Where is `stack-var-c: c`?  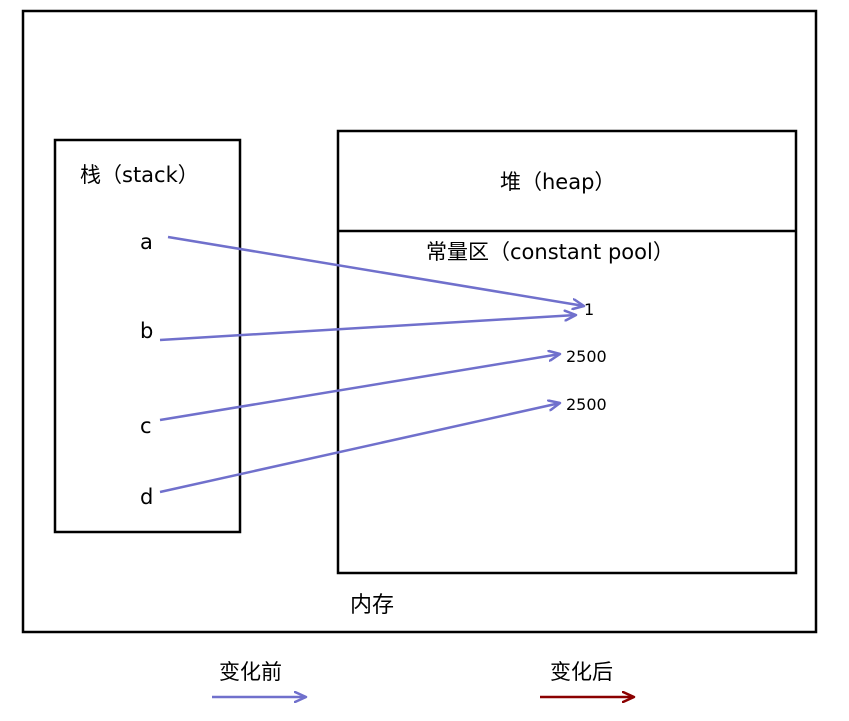 stack-var-c: c is located at coordinates (146, 426).